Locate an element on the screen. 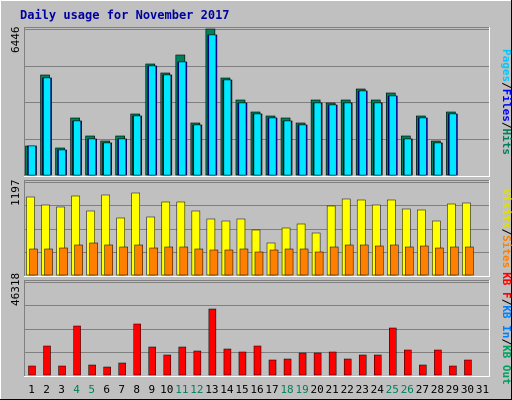 This screenshot has height=400, width=512. x-tick-label-day-19: 19 is located at coordinates (301, 389).